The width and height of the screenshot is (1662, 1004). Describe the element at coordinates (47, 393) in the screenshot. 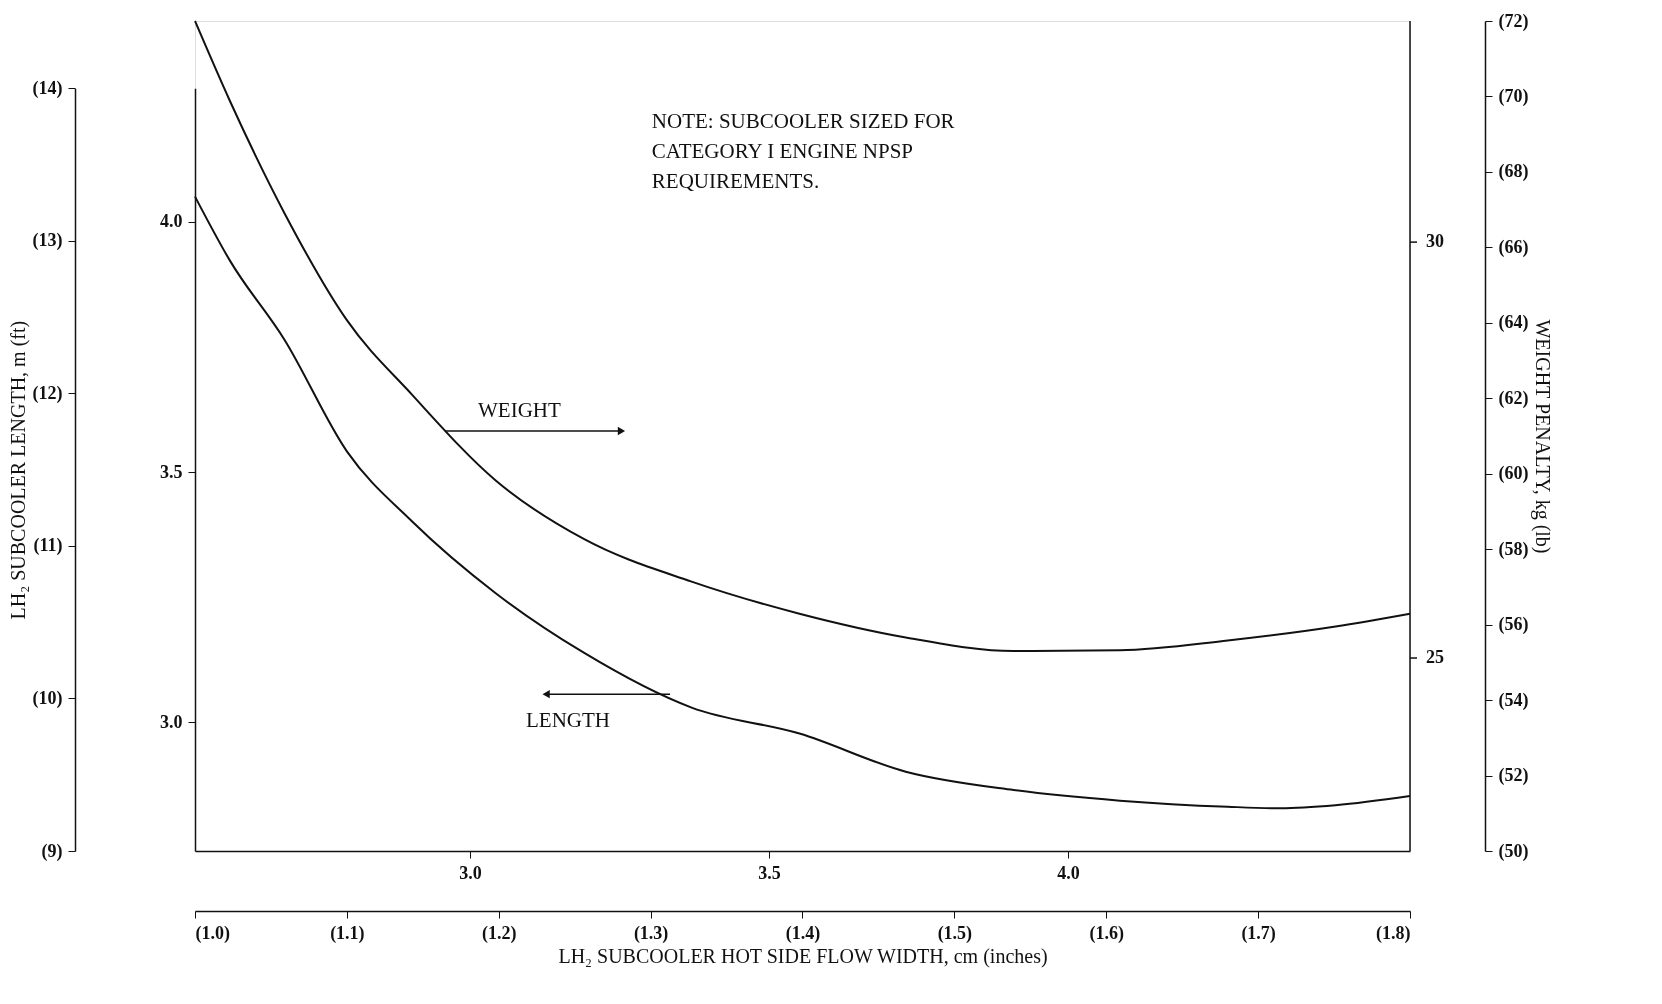

I see `y-tick-label: (12)` at that location.